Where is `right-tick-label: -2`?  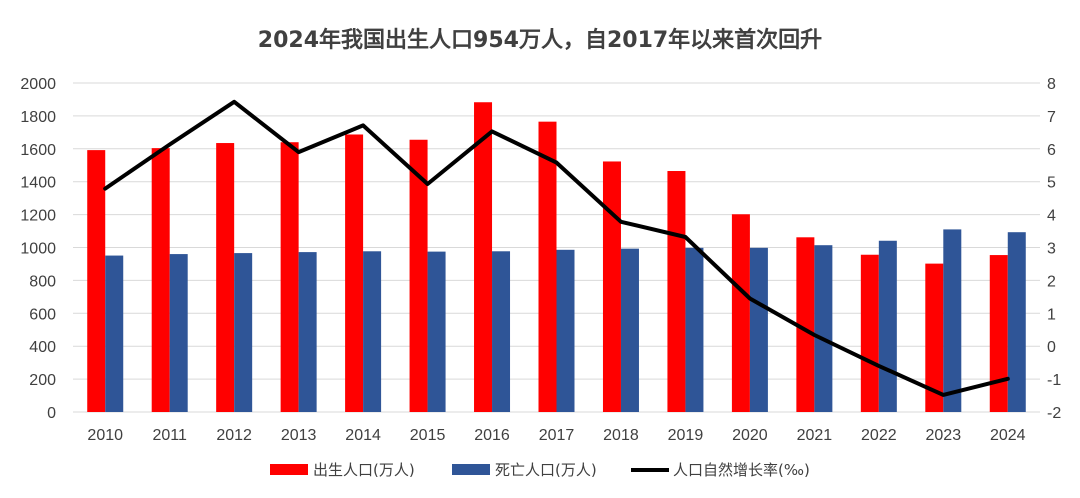 right-tick-label: -2 is located at coordinates (1054, 413).